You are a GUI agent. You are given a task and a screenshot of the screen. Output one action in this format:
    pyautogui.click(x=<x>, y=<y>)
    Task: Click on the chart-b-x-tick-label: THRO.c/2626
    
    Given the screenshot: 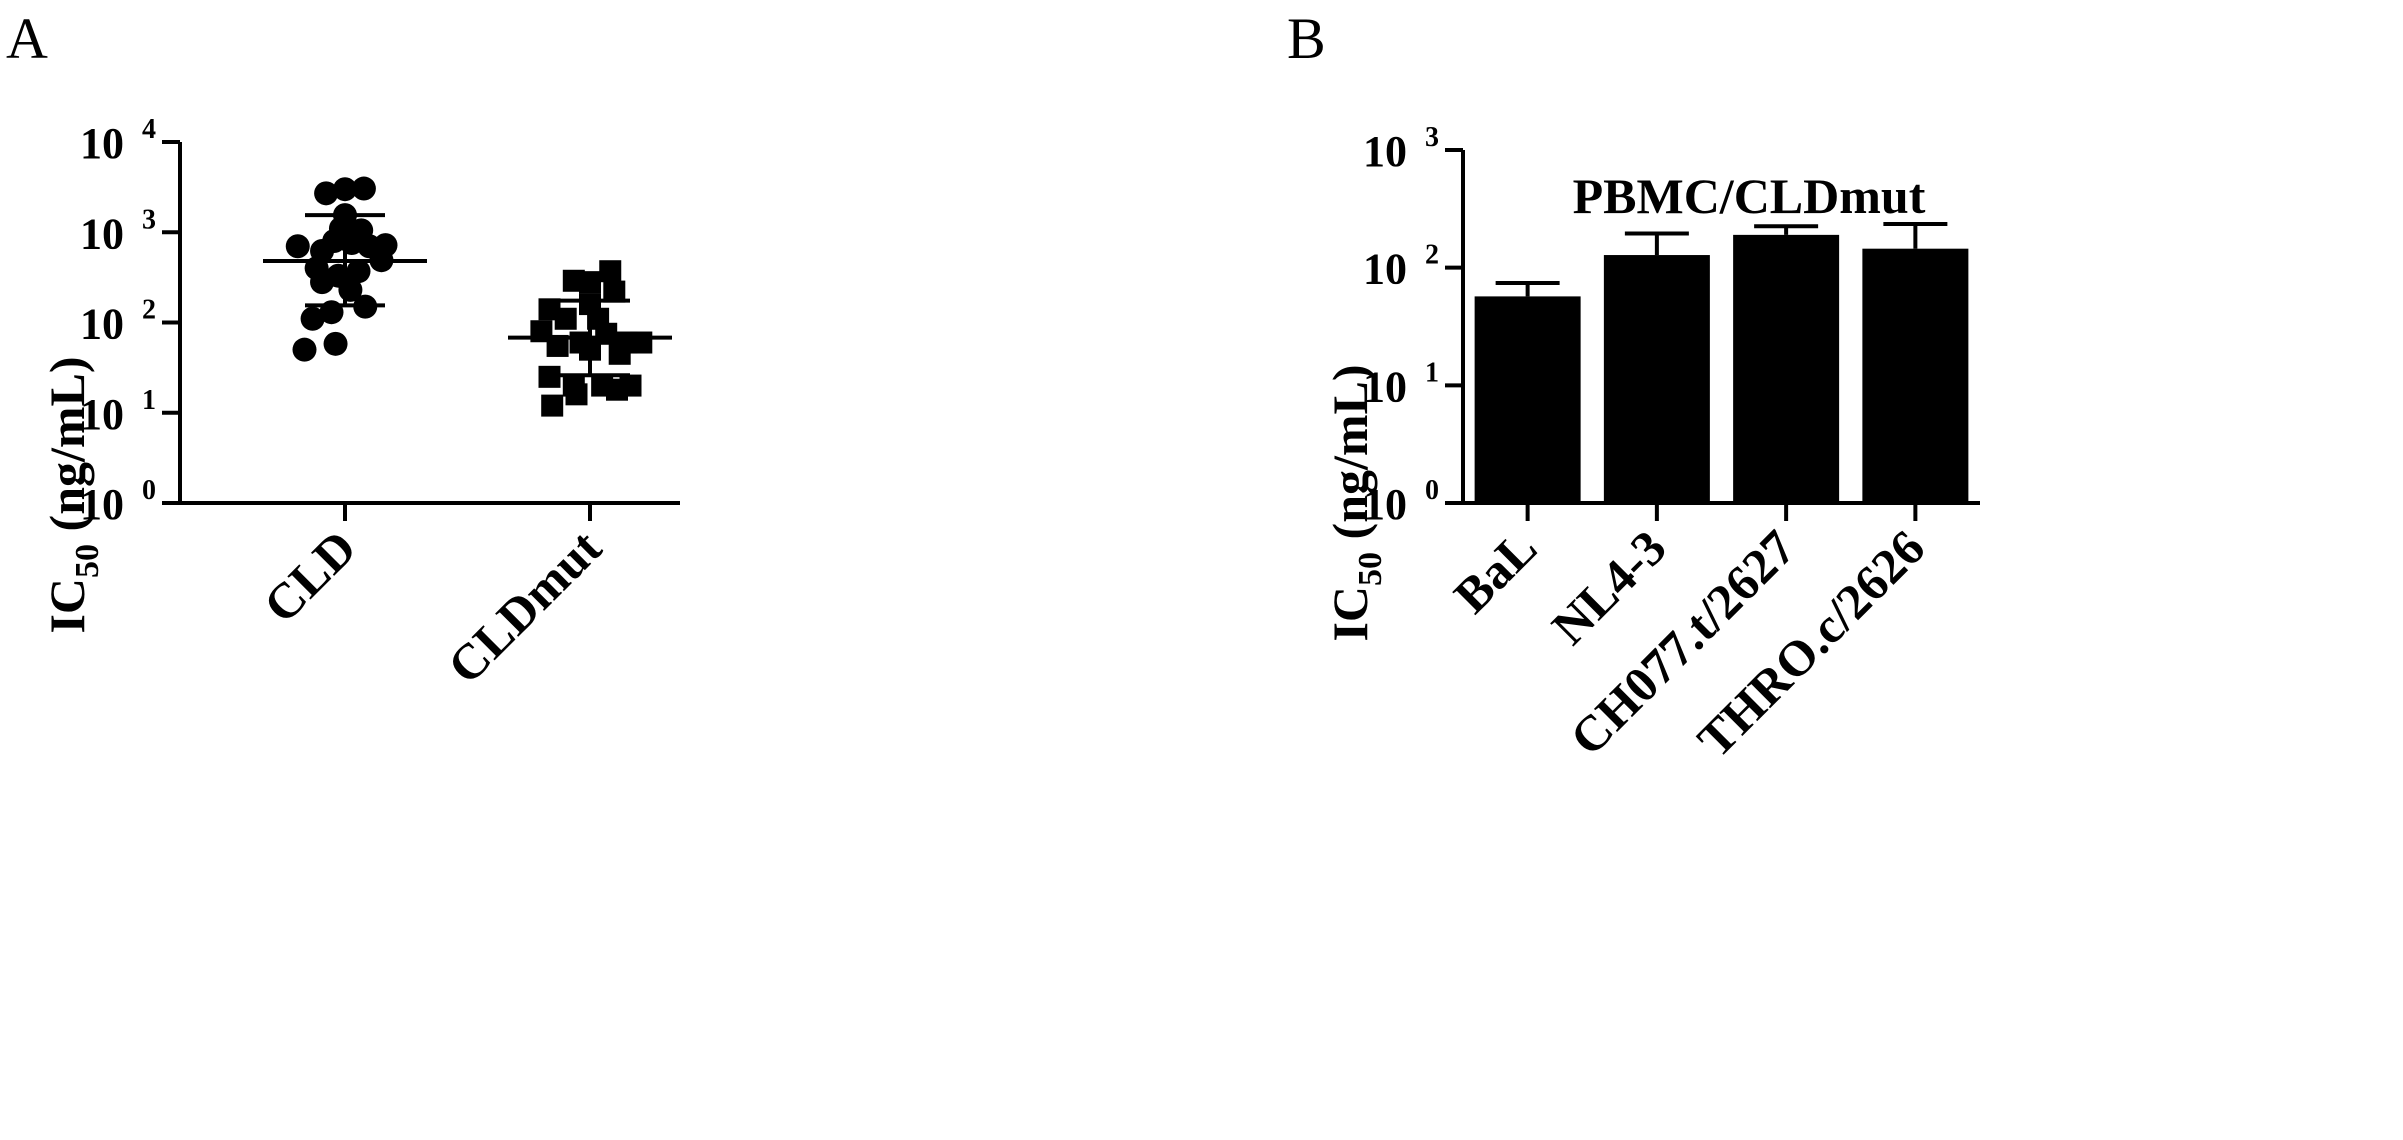 What is the action you would take?
    pyautogui.click(x=1810, y=643)
    